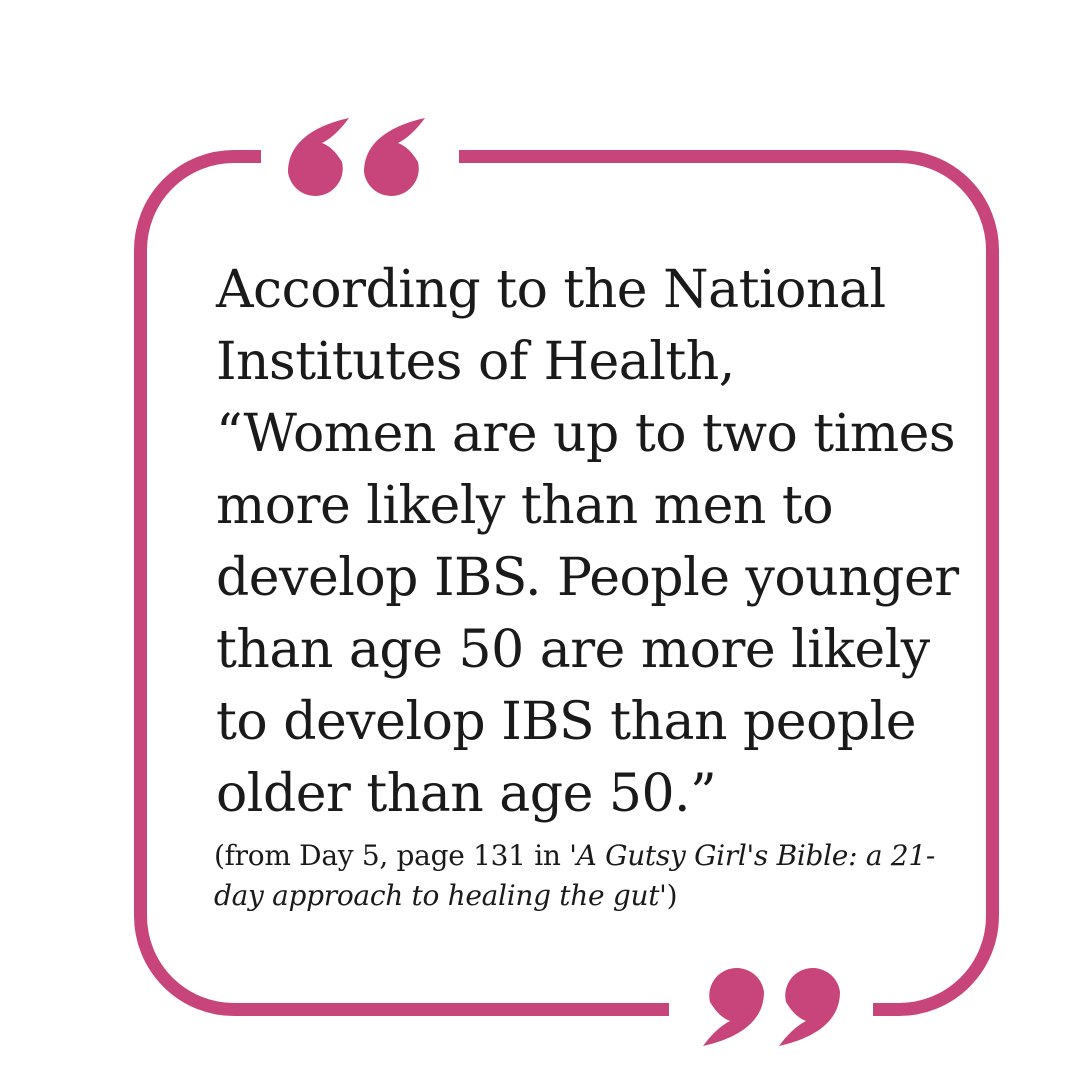 Image resolution: width=1080 pixels, height=1080 pixels. Describe the element at coordinates (587, 578) in the screenshot. I see `quote-line: develop IBS. People younger` at that location.